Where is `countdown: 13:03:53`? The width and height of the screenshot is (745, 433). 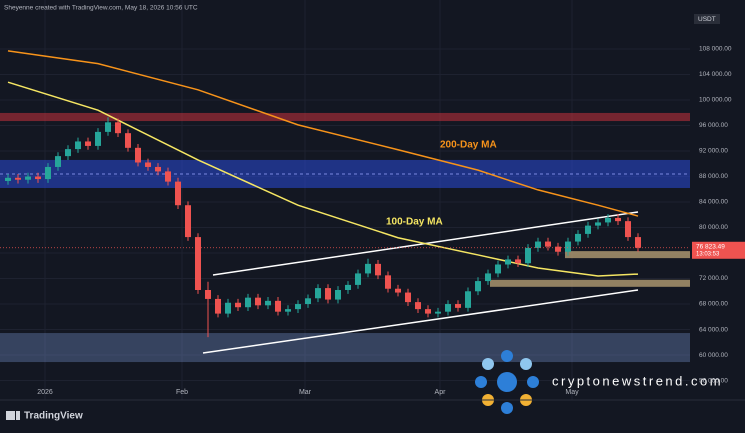 countdown: 13:03:53 is located at coordinates (708, 254).